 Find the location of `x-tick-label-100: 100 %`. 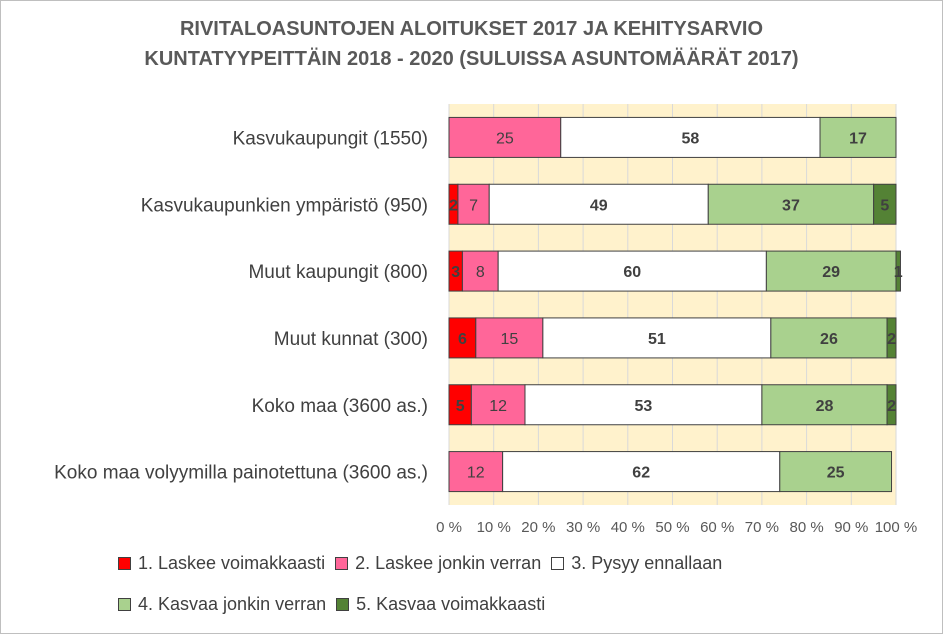

x-tick-label-100: 100 % is located at coordinates (896, 527).